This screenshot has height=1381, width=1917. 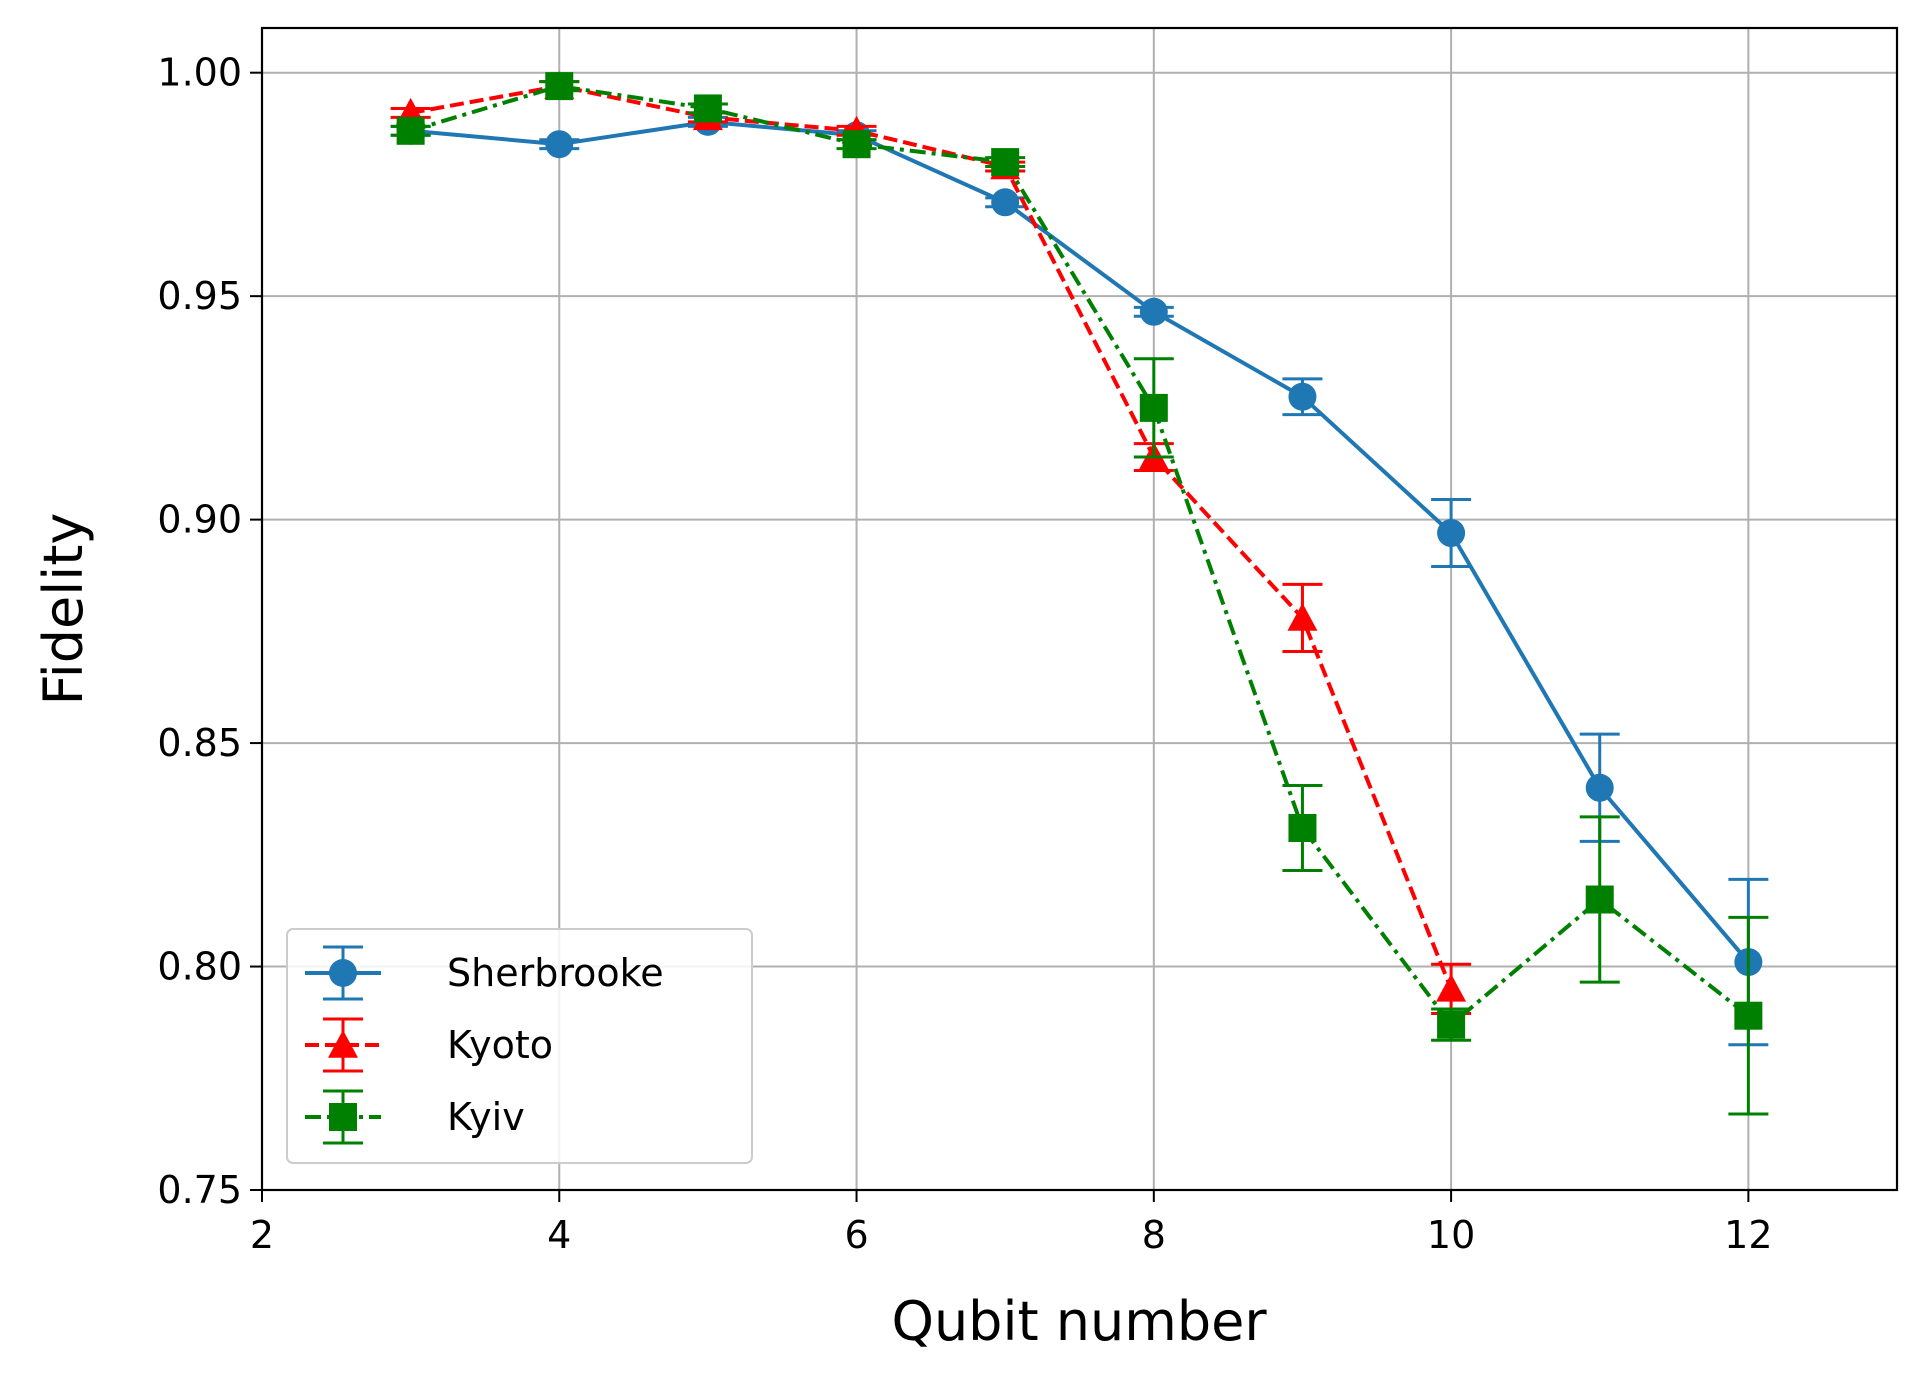 What do you see at coordinates (199, 520) in the screenshot?
I see `y-tick-label: 0.90` at bounding box center [199, 520].